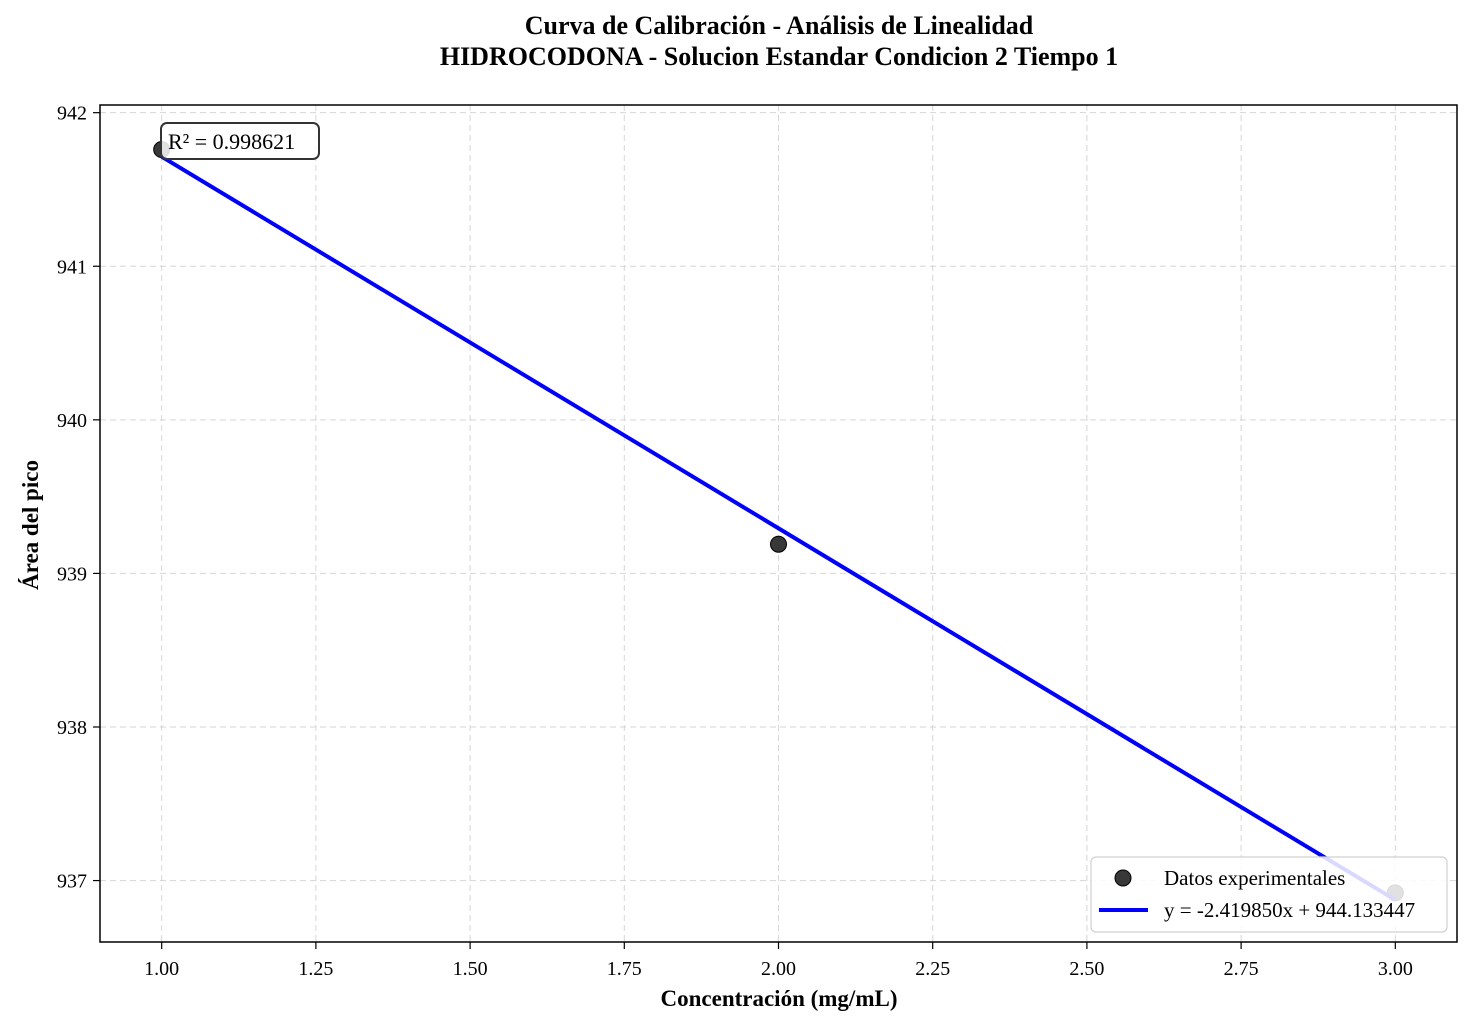 The height and width of the screenshot is (1026, 1473). What do you see at coordinates (315, 969) in the screenshot?
I see `x-tick-label: 1.25` at bounding box center [315, 969].